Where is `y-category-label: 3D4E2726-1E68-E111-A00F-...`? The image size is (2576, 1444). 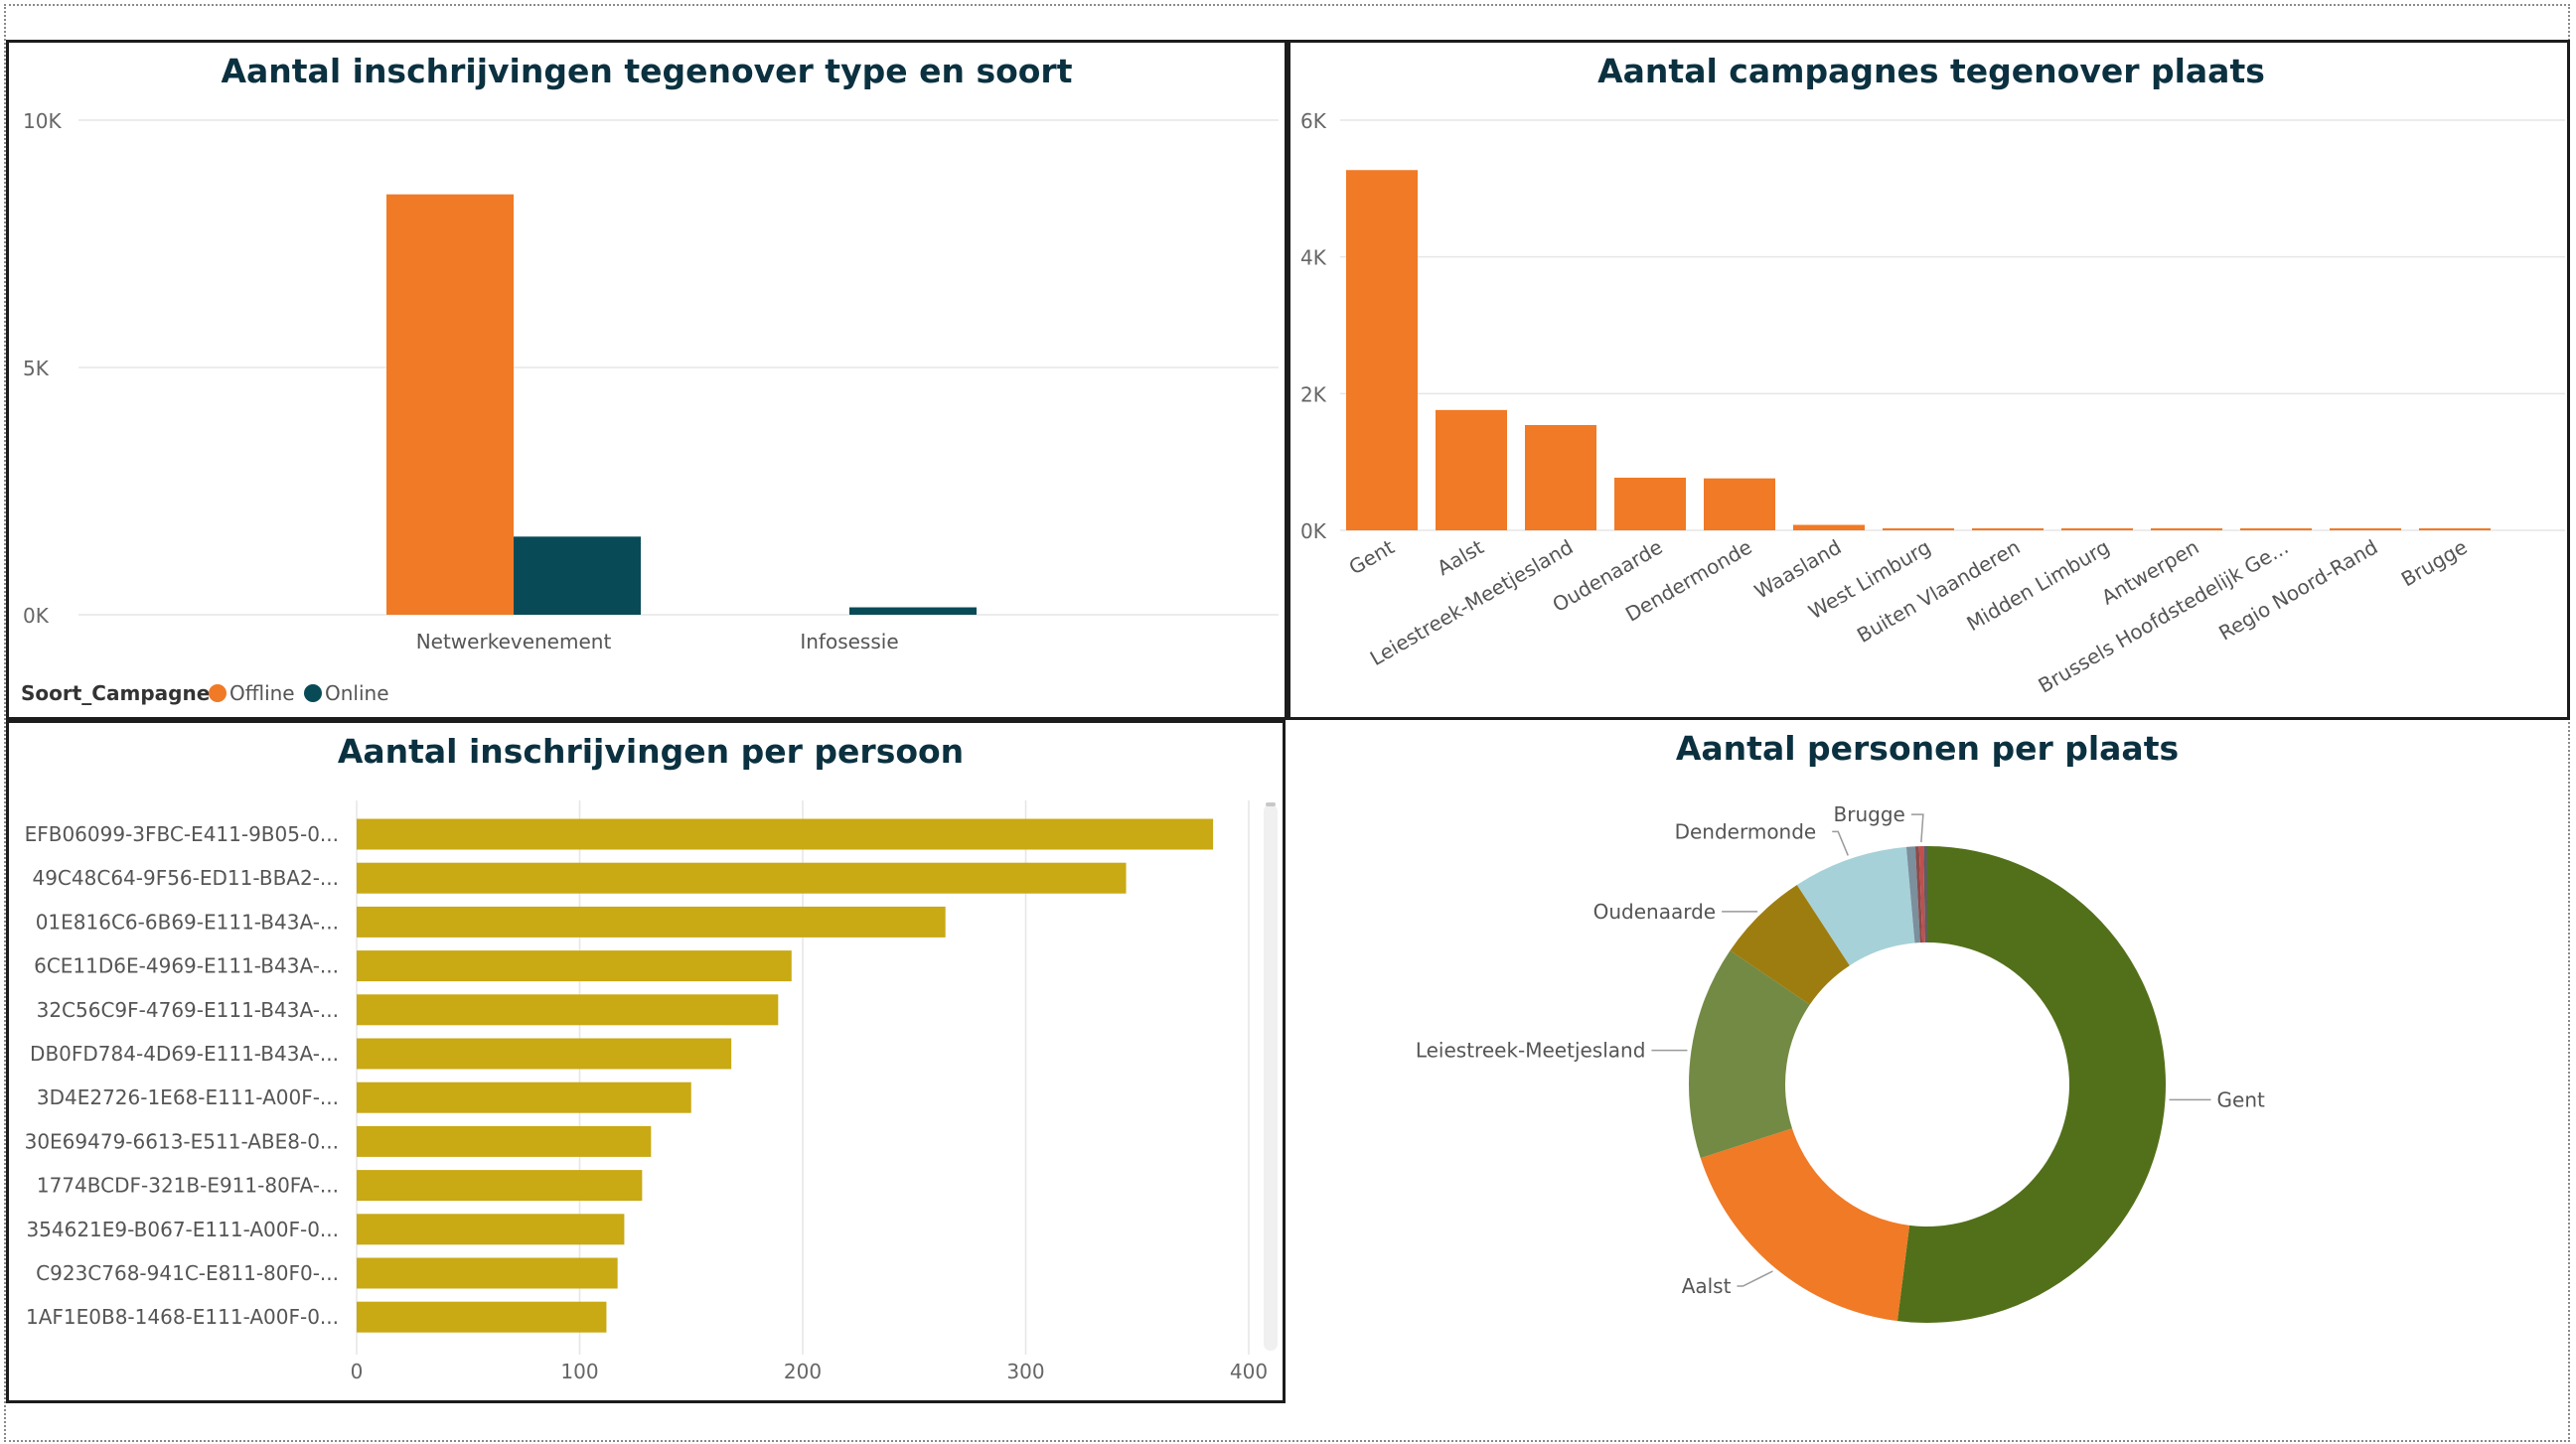
y-category-label: 3D4E2726-1E68-E111-A00F-... is located at coordinates (188, 1097).